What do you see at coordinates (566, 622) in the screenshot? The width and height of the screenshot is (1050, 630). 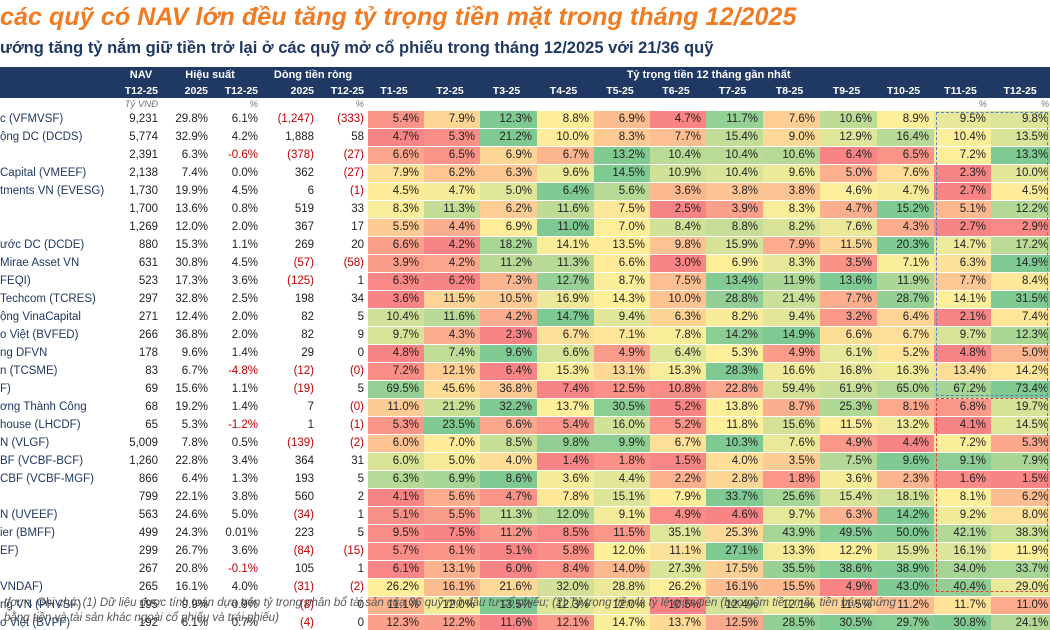 I see `cash-weight-T4-25: 12.1%` at bounding box center [566, 622].